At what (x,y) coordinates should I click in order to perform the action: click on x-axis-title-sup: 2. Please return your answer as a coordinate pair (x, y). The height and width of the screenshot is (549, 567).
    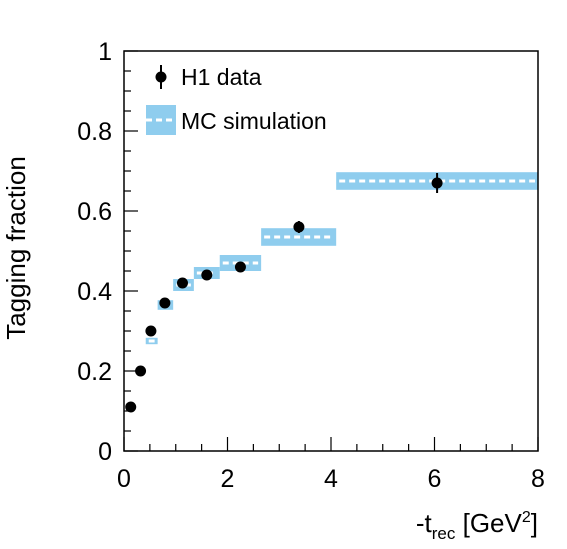
    Looking at the image, I should click on (526, 517).